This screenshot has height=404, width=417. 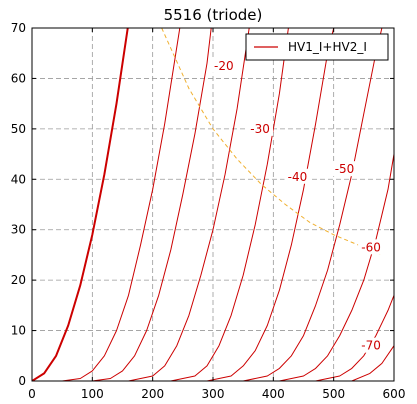 I want to click on x-tick-label: 400, so click(x=273, y=394).